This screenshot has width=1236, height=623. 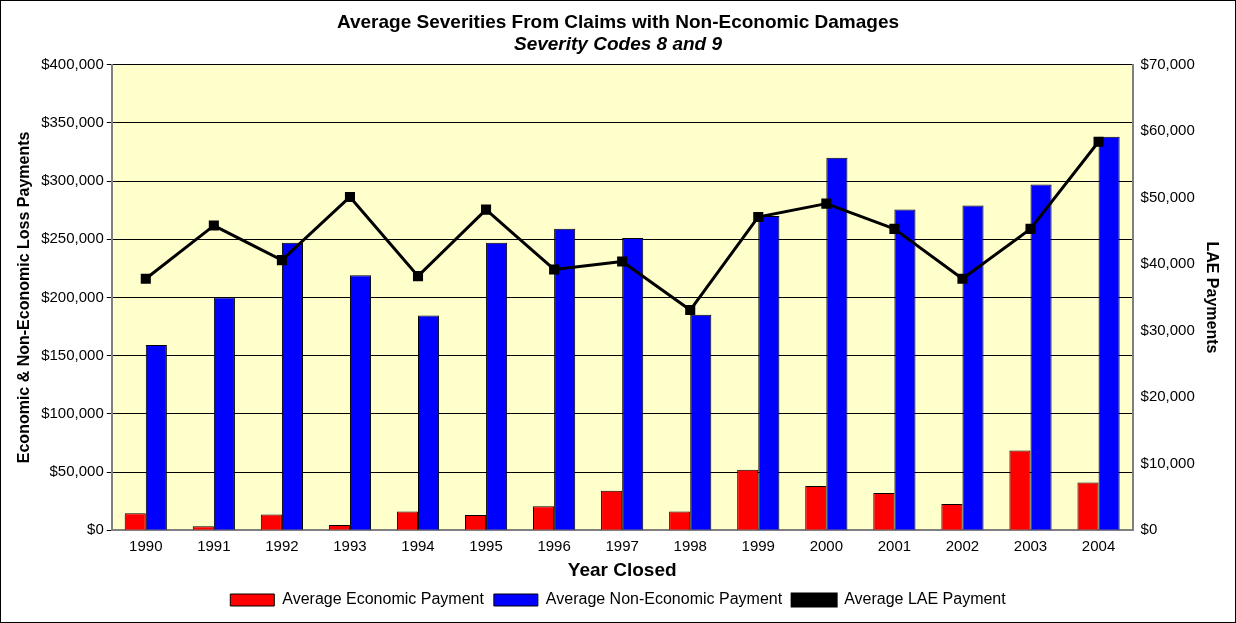 What do you see at coordinates (1098, 546) in the screenshot?
I see `x-tick-label: 2004` at bounding box center [1098, 546].